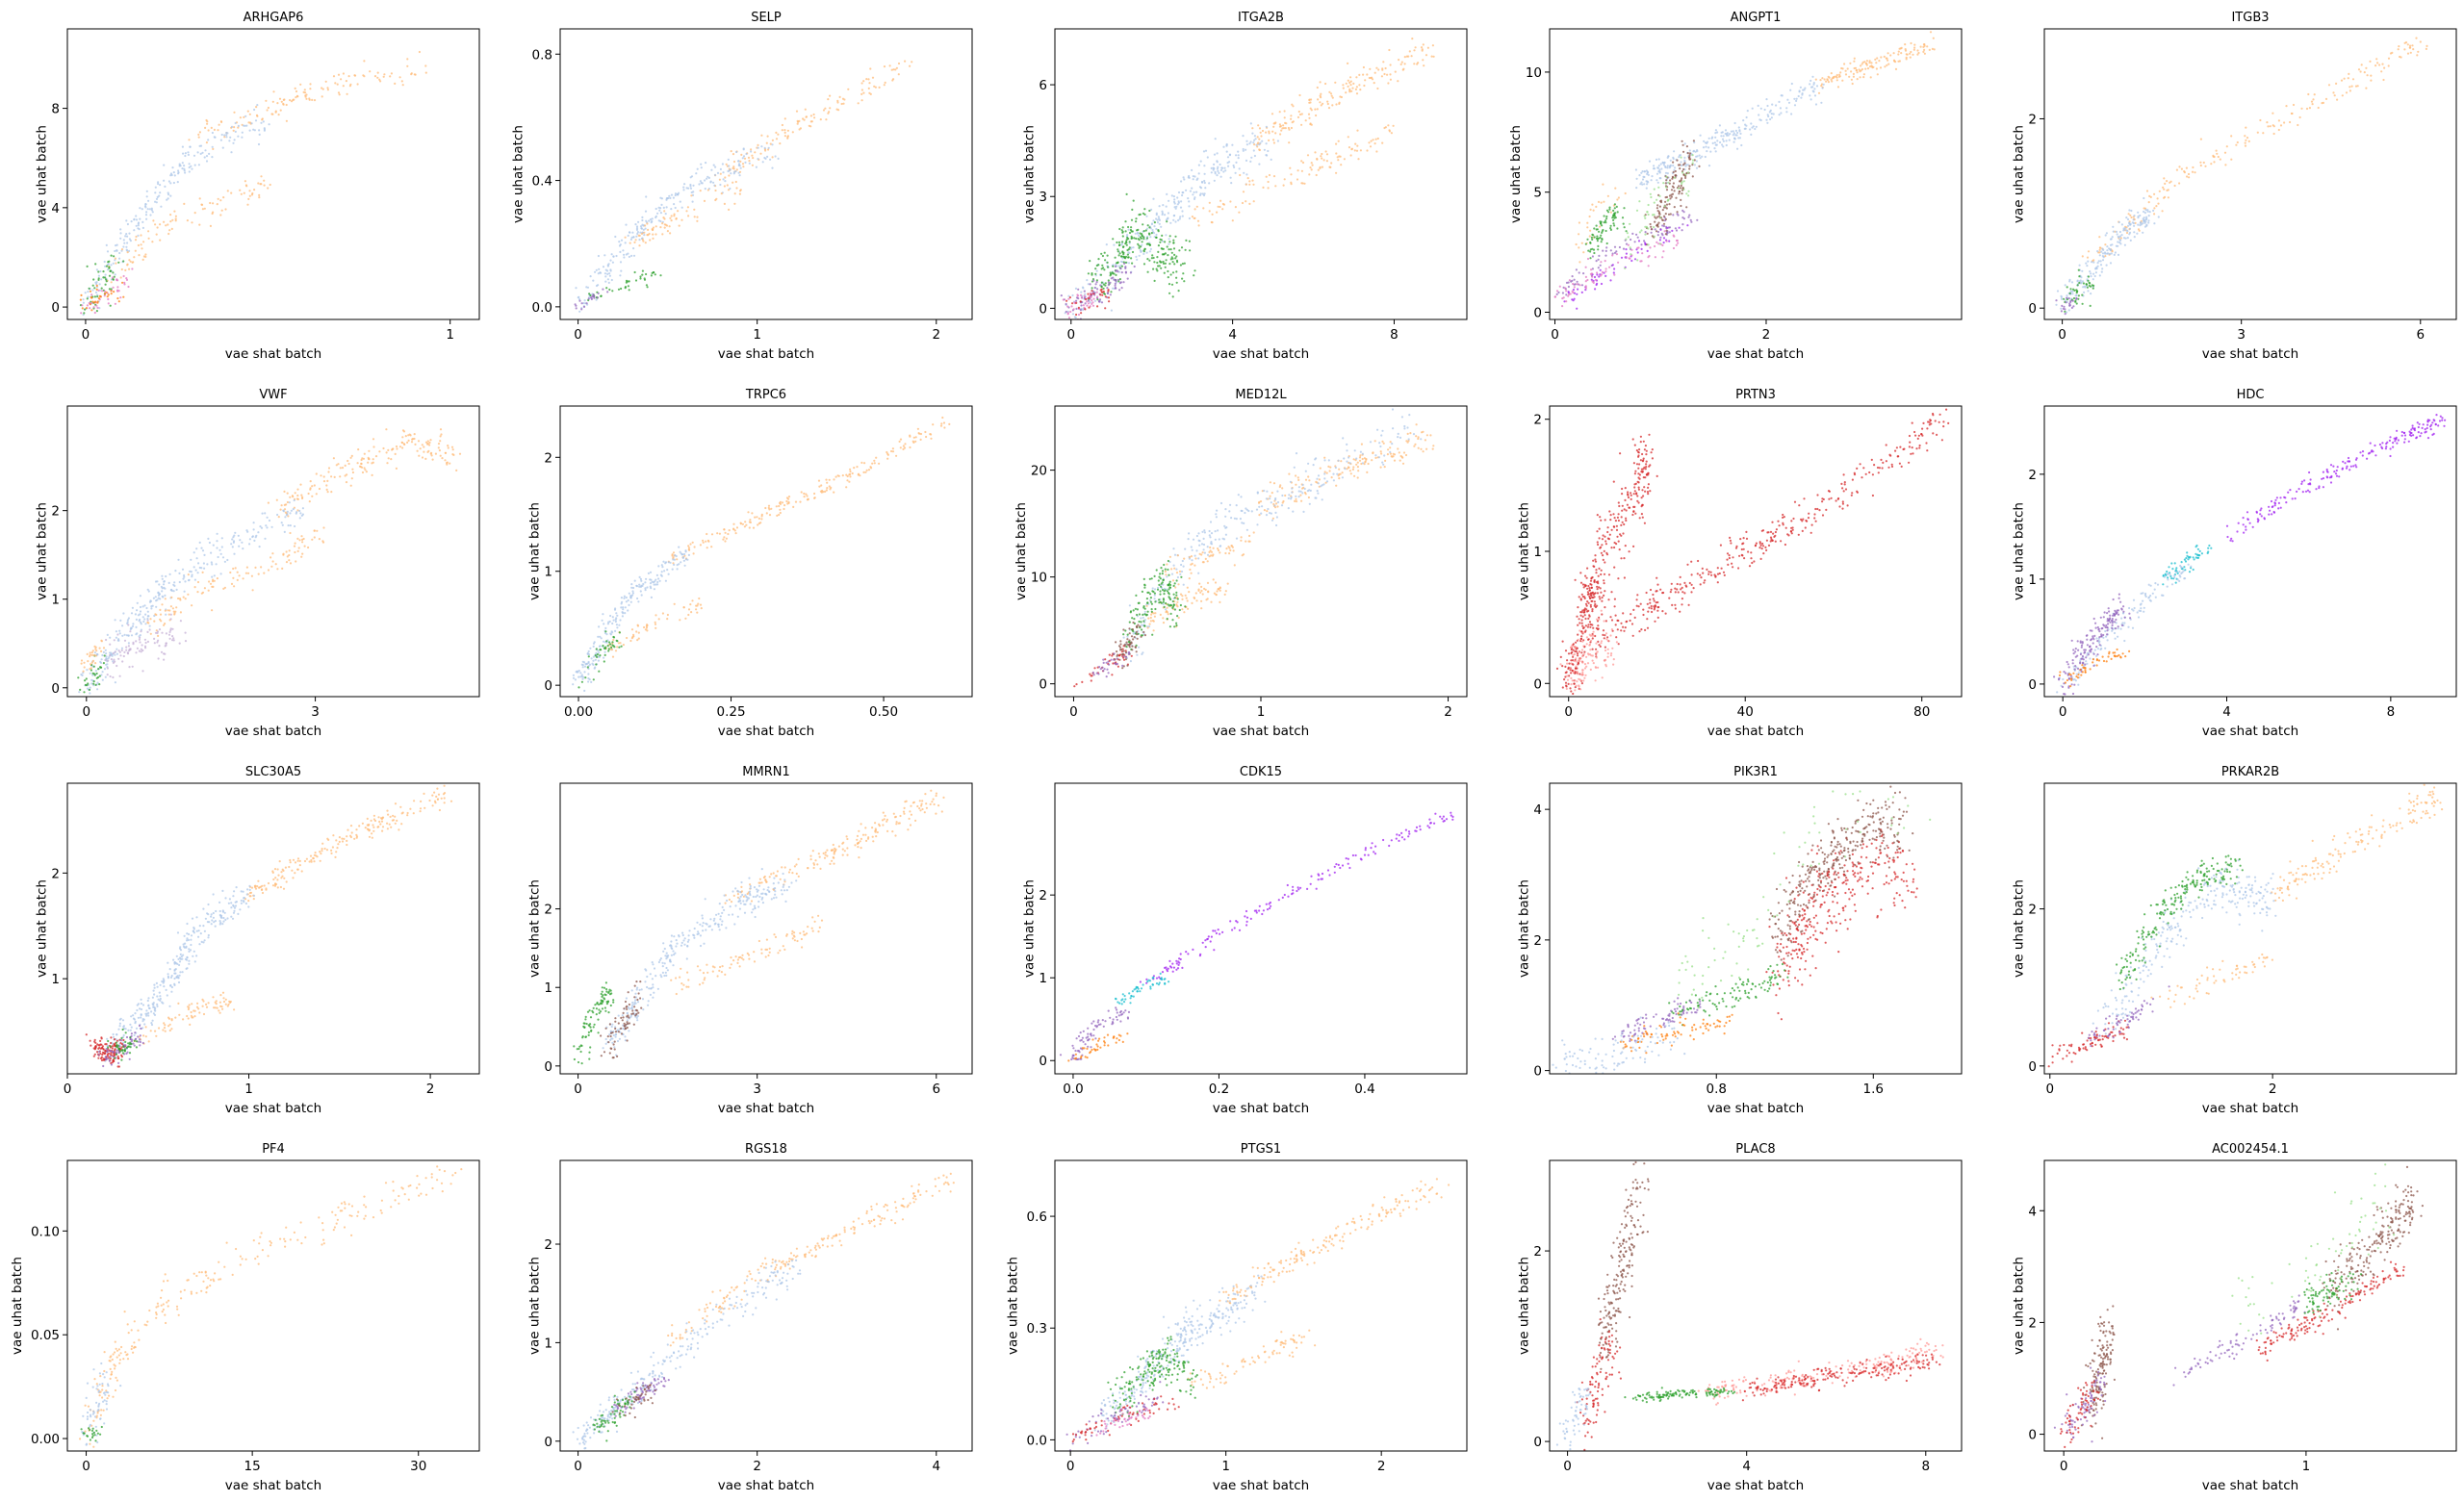 This screenshot has height=1502, width=2464. Describe the element at coordinates (273, 732) in the screenshot. I see `x-axis-label: vae shat batch` at that location.